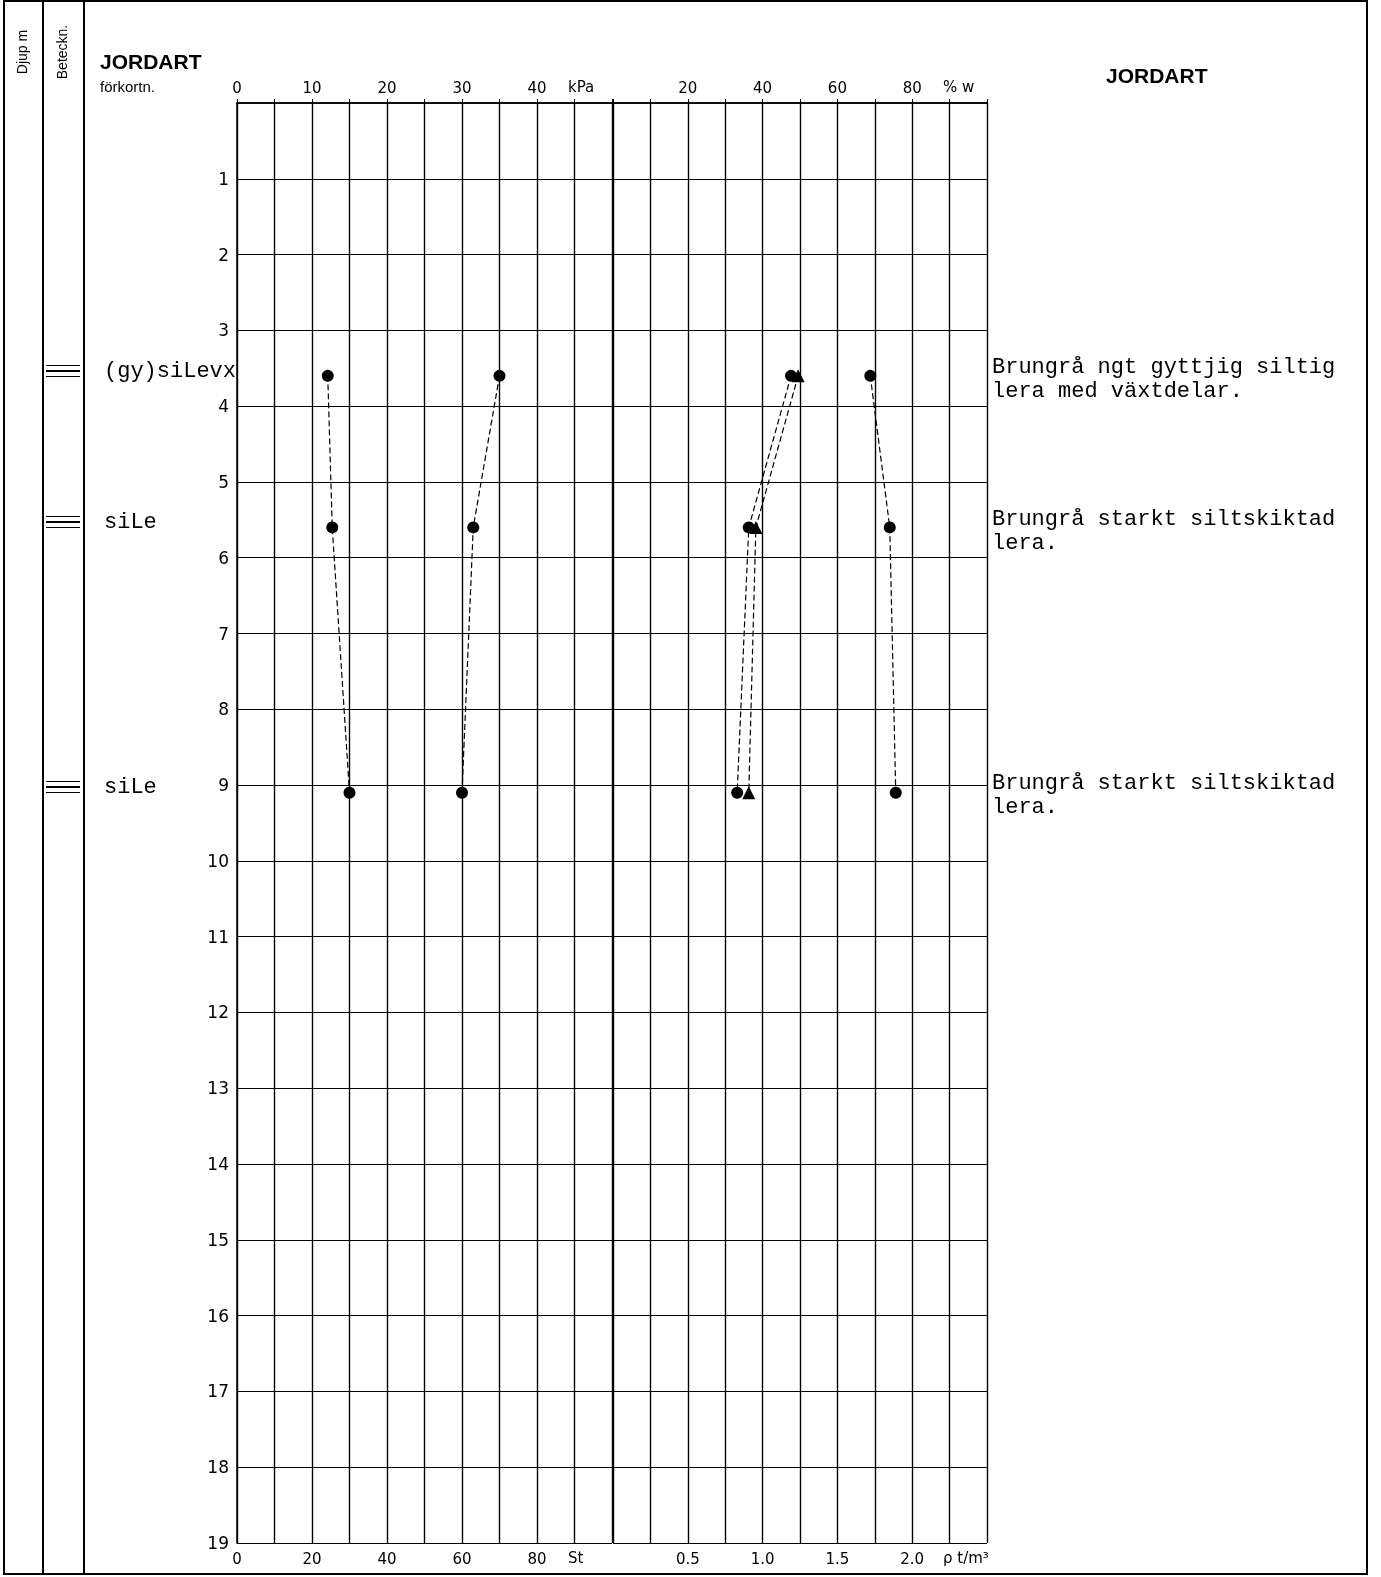 The image size is (1381, 1577). I want to click on x2-tick-label: 10, so click(312, 87).